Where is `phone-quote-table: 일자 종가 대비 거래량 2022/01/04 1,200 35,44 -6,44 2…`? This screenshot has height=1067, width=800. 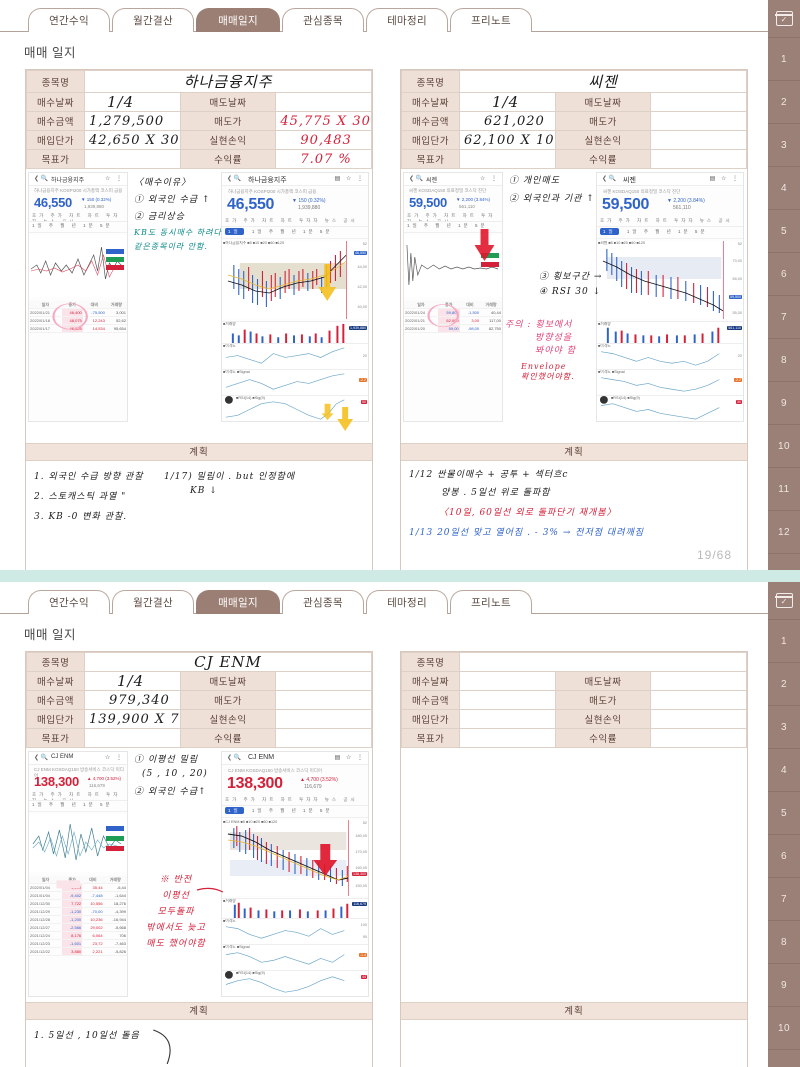
phone-quote-table: 일자 종가 대비 거래량 2022/01/04 1,200 35,44 -6,44 2… is located at coordinates (78, 916).